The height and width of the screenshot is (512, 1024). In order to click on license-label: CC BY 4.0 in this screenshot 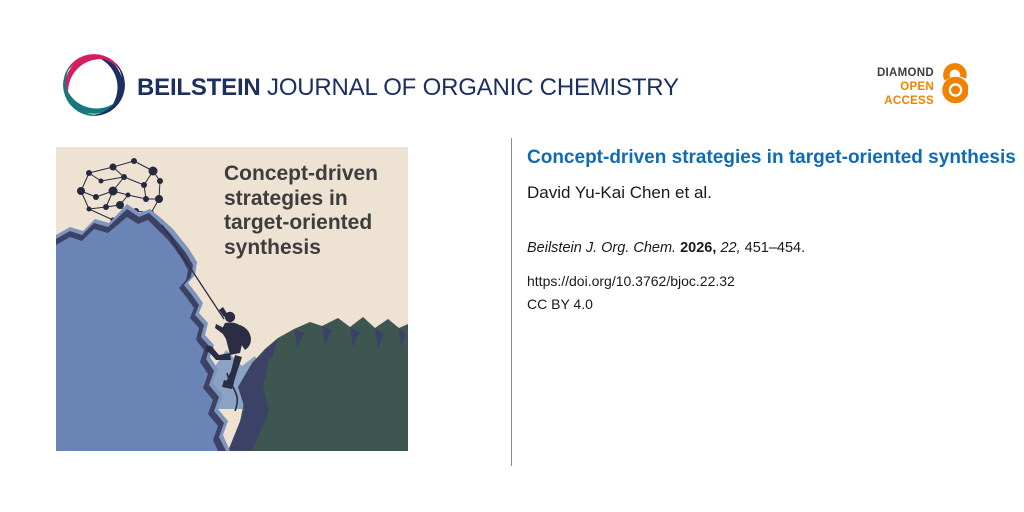, I will do `click(560, 304)`.